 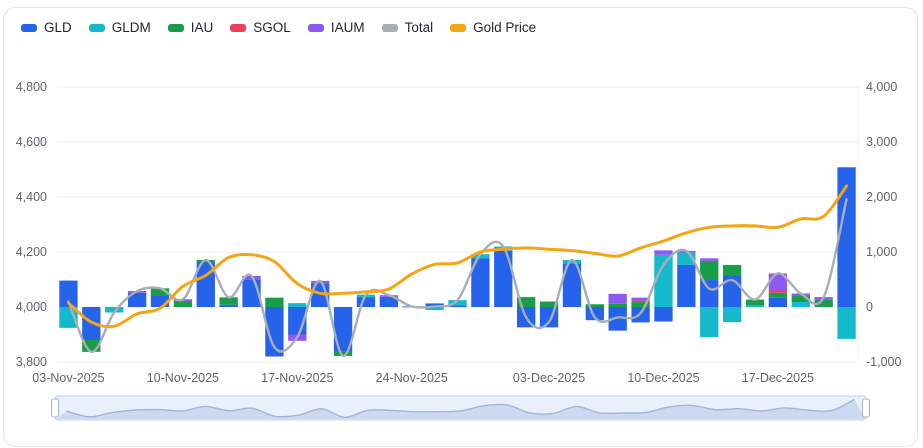 What do you see at coordinates (131, 27) in the screenshot?
I see `legend-label: GLDM` at bounding box center [131, 27].